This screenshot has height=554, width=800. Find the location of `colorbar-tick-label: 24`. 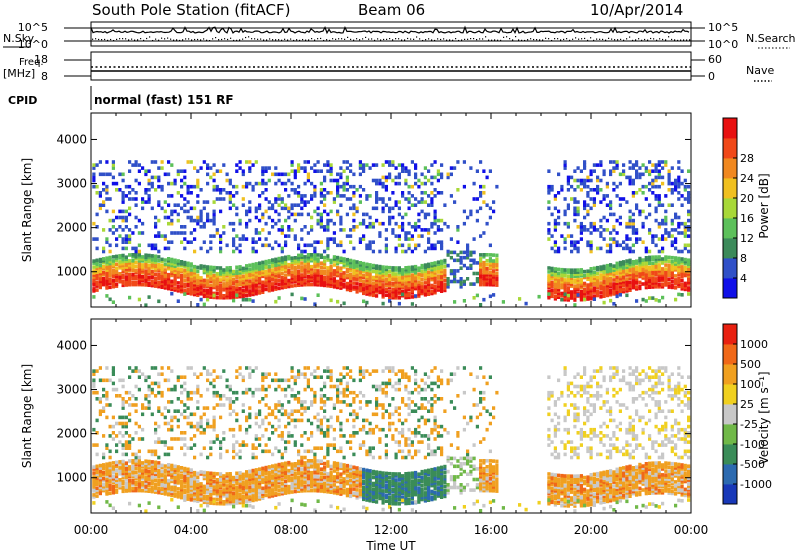

colorbar-tick-label: 24 is located at coordinates (747, 178).